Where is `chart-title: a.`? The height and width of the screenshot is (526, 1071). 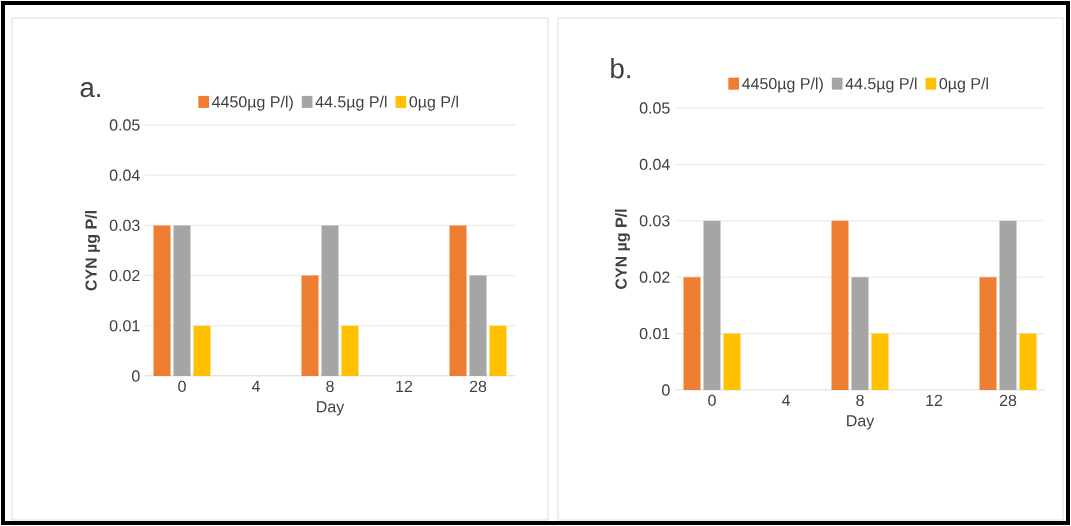
chart-title: a. is located at coordinates (90, 90).